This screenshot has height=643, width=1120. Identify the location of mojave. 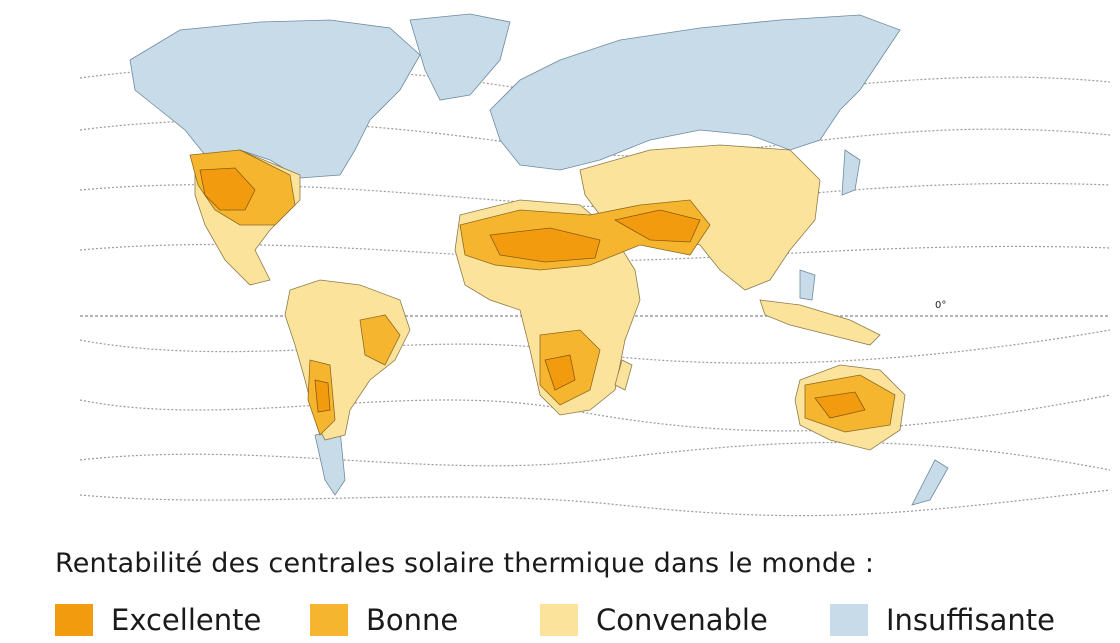
(227, 189).